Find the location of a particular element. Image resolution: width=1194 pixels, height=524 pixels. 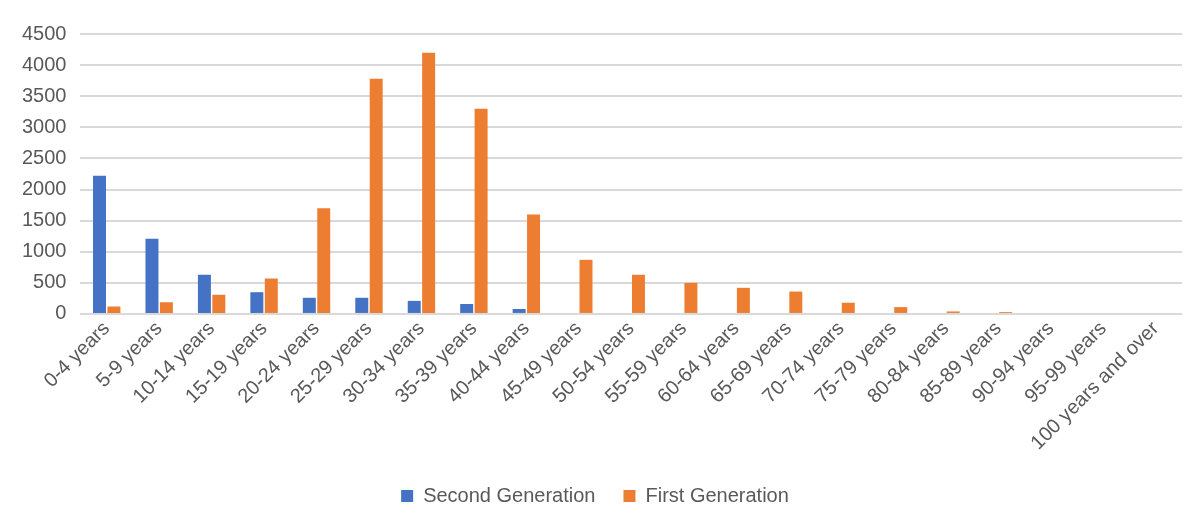

legend-label: First Generation is located at coordinates (717, 494).